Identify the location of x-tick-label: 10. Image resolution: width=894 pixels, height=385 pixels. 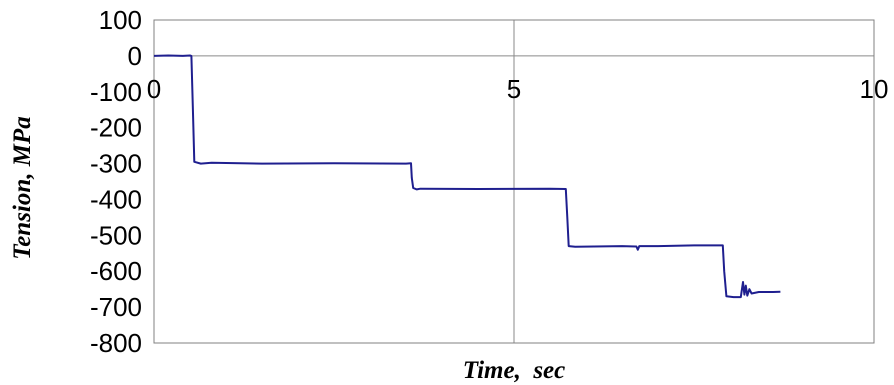
(874, 89).